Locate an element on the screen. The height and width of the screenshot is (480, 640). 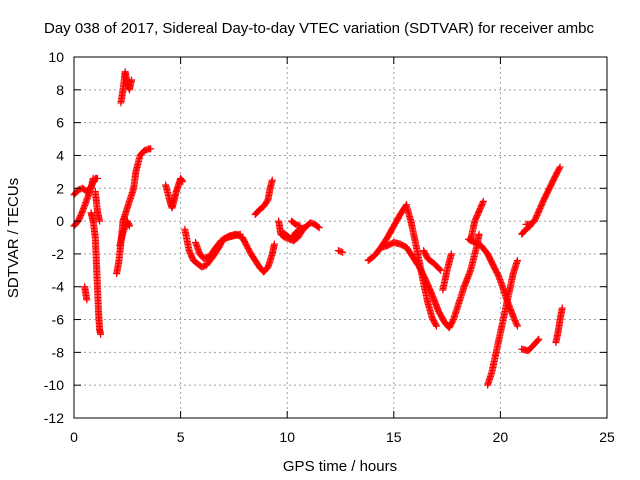
y-tick-label: 6 is located at coordinates (60, 123).